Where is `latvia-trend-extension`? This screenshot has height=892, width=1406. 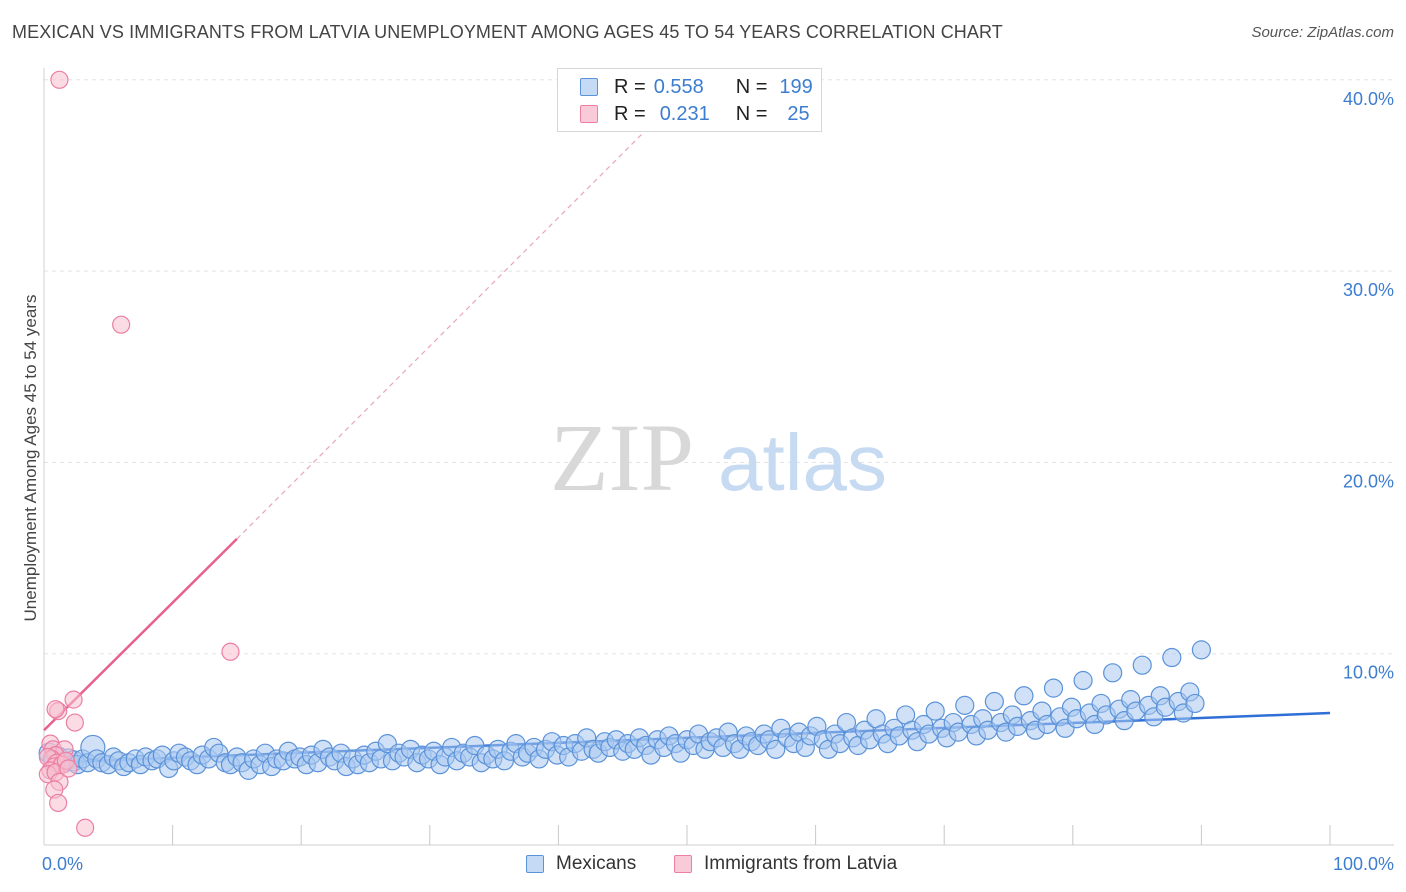
latvia-trend-extension is located at coordinates (442, 333).